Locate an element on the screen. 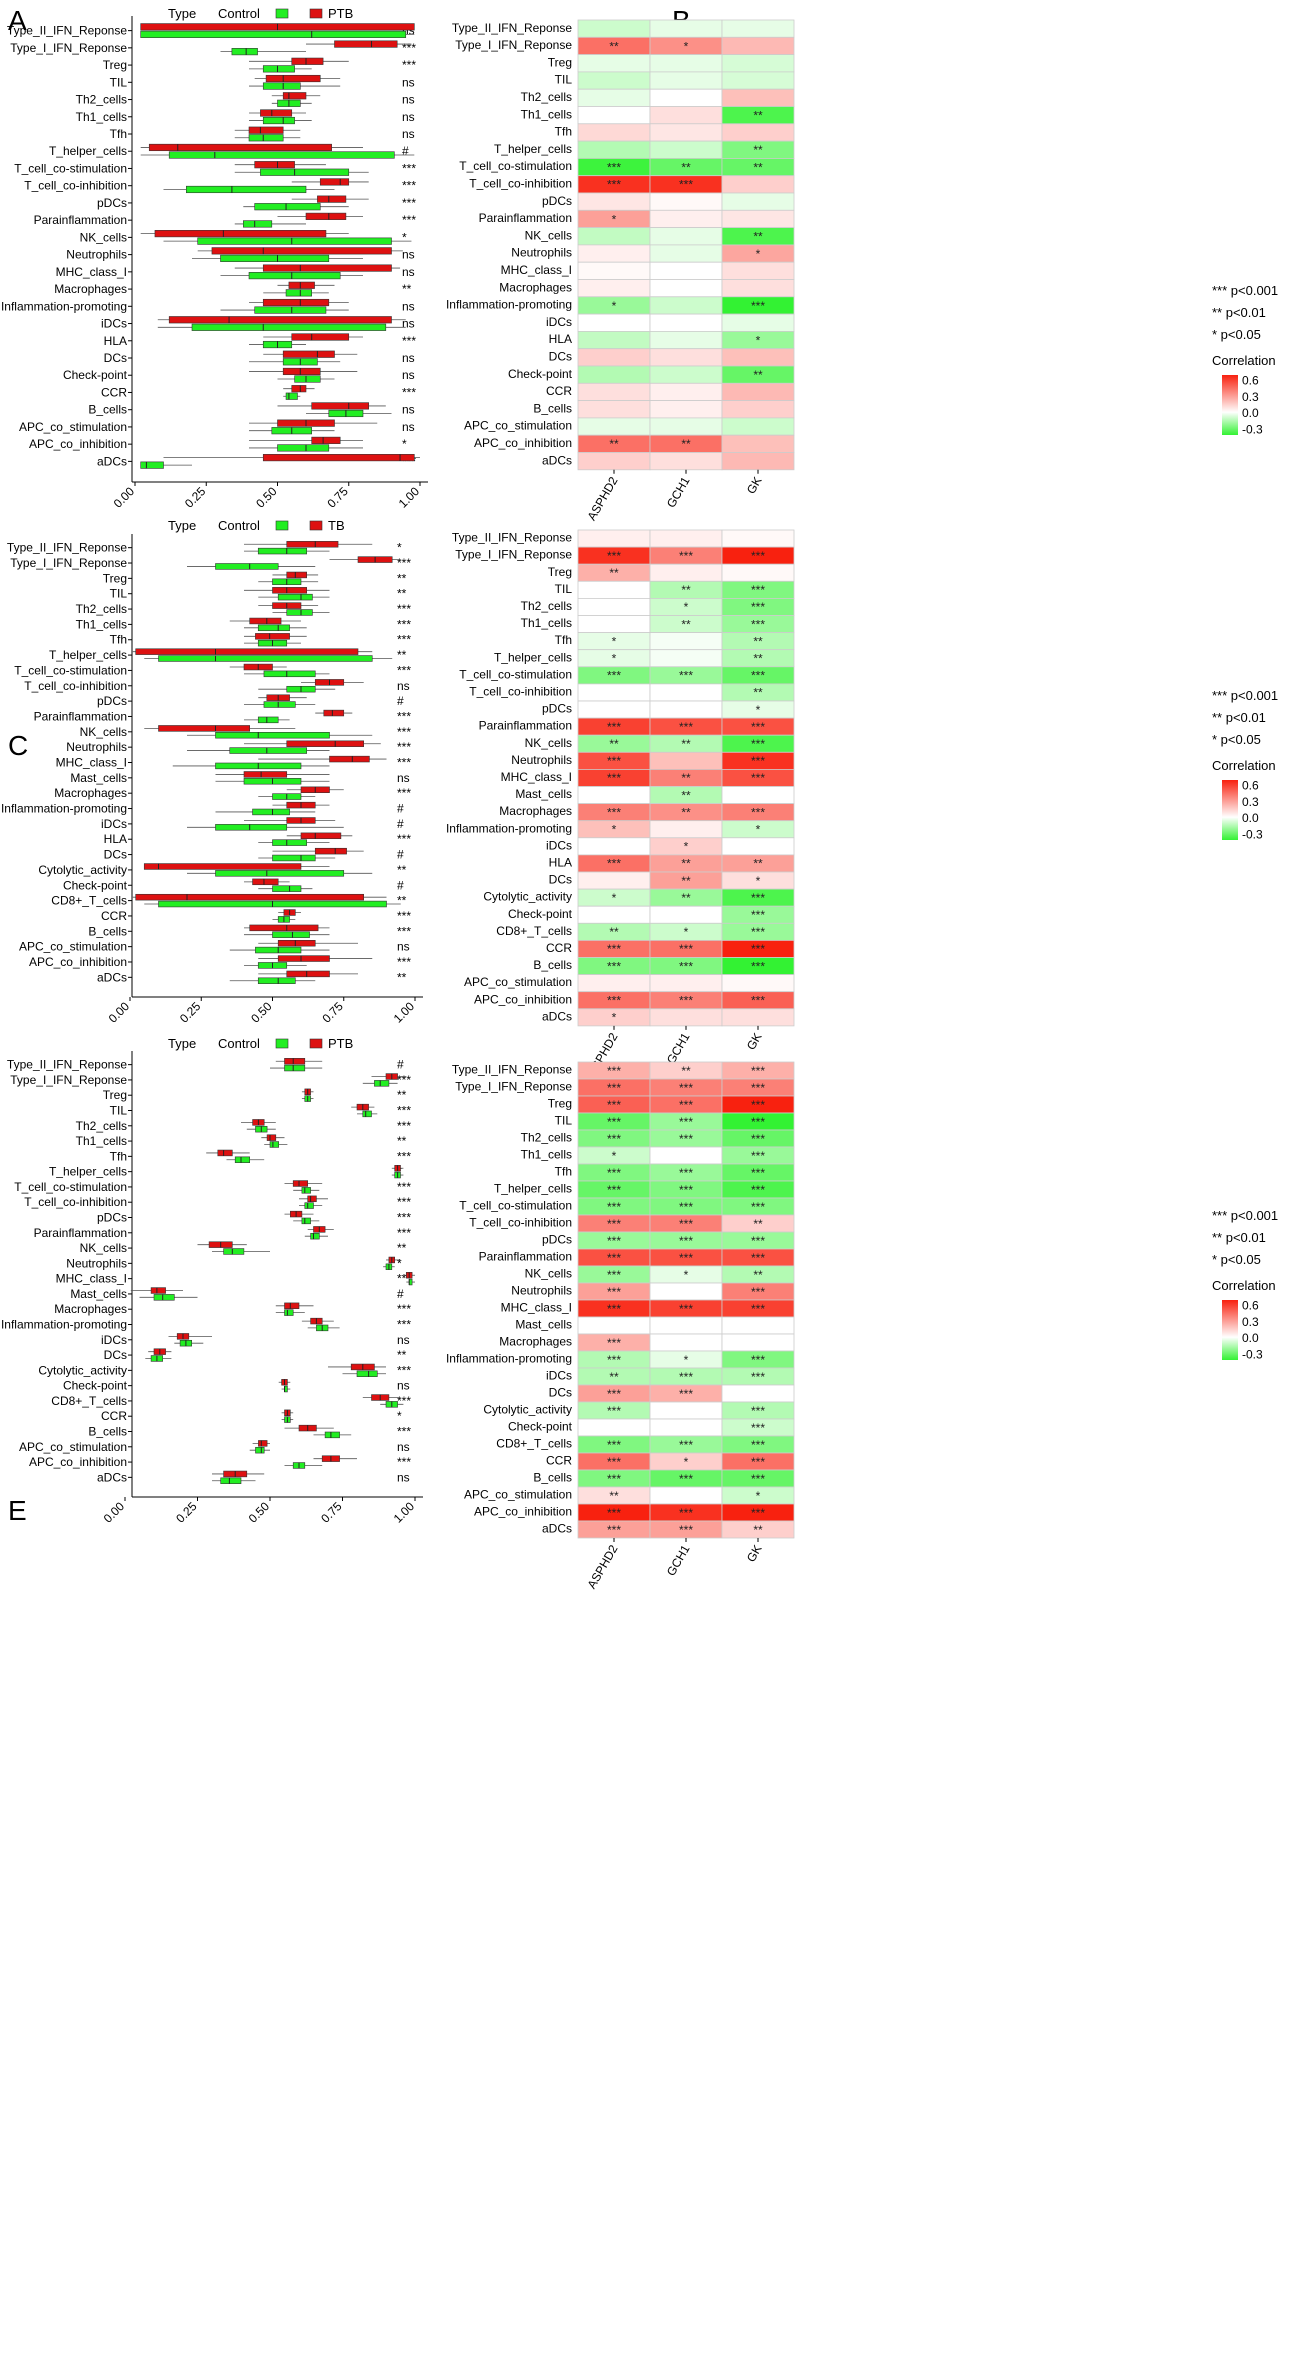  colorbar-tick-label: 0.0 is located at coordinates (1250, 818).